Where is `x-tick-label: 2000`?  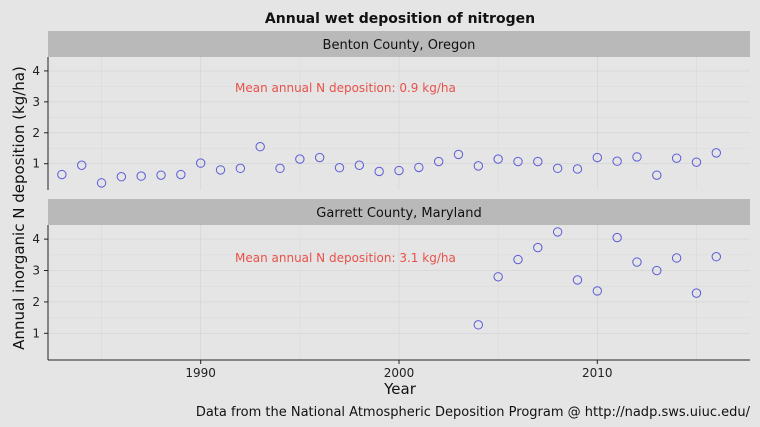
x-tick-label: 2000 is located at coordinates (399, 373).